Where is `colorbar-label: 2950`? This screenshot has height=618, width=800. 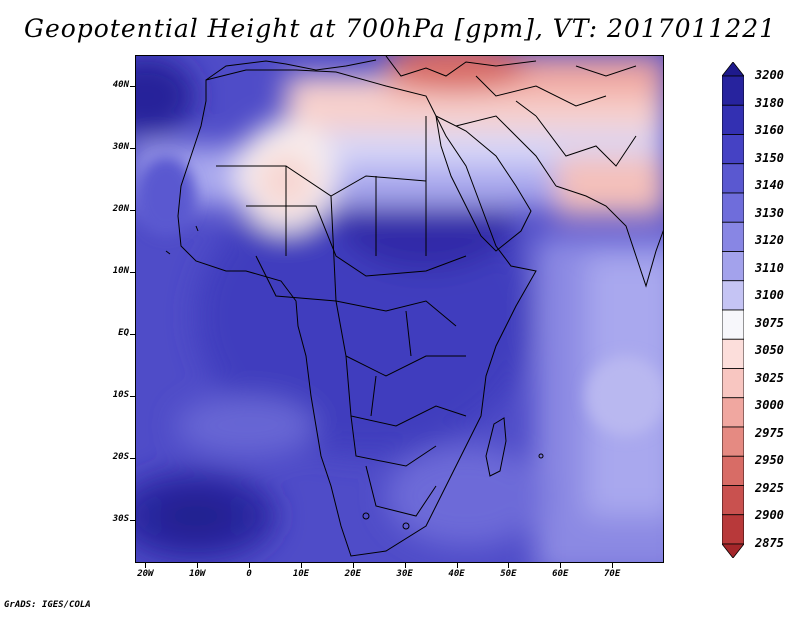 colorbar-label: 2950 is located at coordinates (769, 460).